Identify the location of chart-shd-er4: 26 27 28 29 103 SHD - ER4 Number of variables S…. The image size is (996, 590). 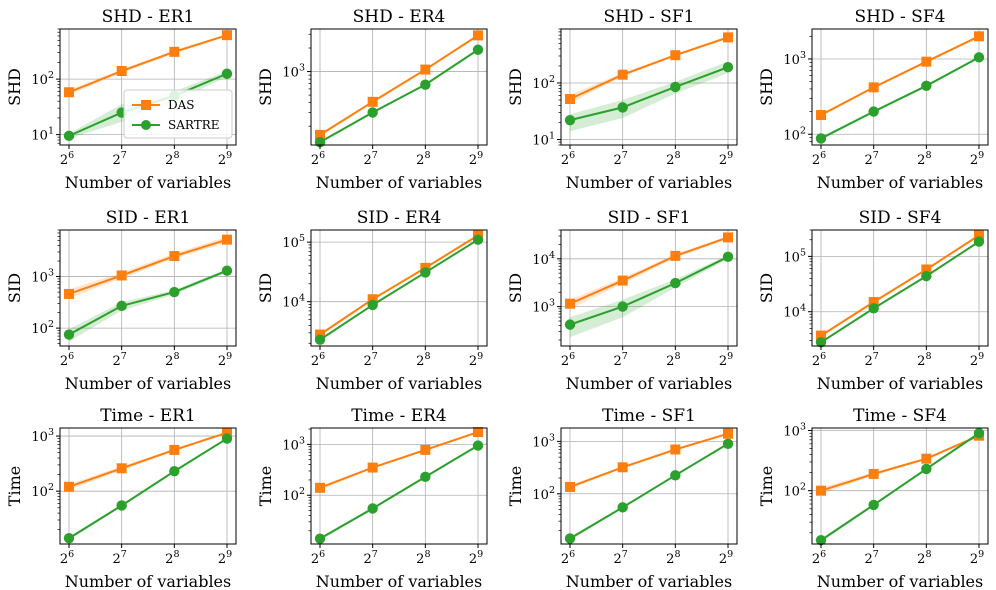
(372, 99).